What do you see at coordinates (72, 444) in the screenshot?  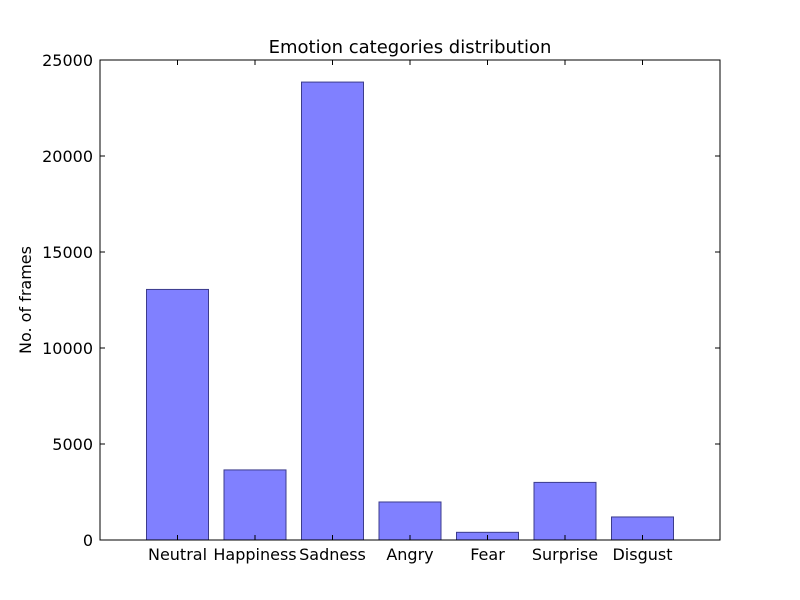 I see `y-tick-label: 5000` at bounding box center [72, 444].